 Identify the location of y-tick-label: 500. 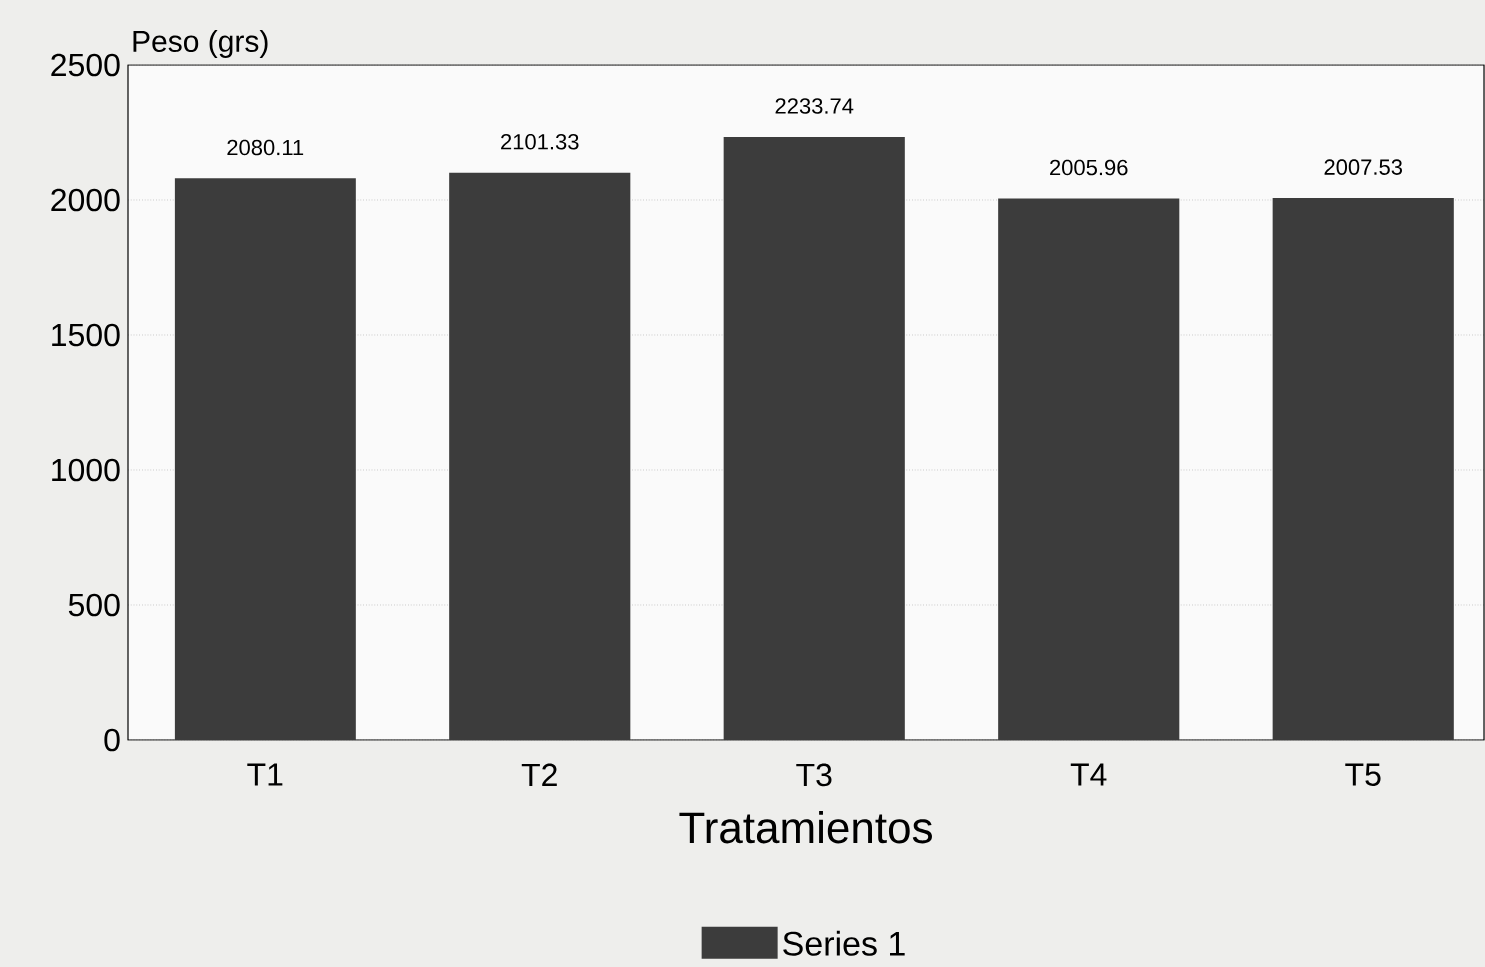
(94, 605).